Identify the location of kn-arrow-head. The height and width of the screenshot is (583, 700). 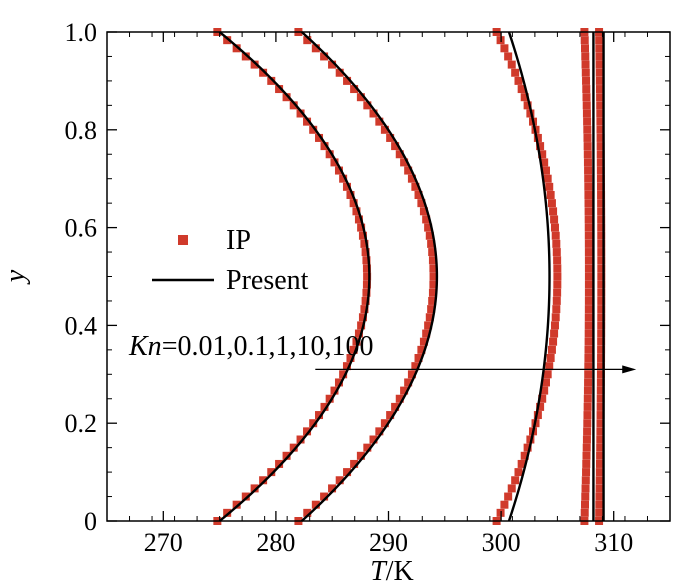
(629, 369).